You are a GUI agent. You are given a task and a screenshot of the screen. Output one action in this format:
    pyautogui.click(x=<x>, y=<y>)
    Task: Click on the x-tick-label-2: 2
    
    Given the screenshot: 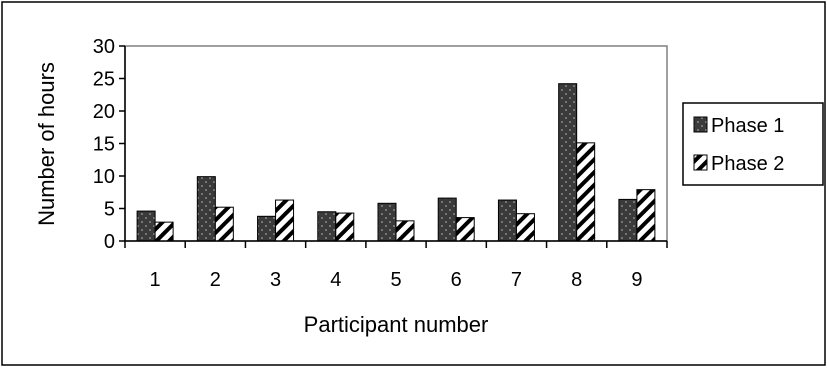 What is the action you would take?
    pyautogui.click(x=215, y=280)
    